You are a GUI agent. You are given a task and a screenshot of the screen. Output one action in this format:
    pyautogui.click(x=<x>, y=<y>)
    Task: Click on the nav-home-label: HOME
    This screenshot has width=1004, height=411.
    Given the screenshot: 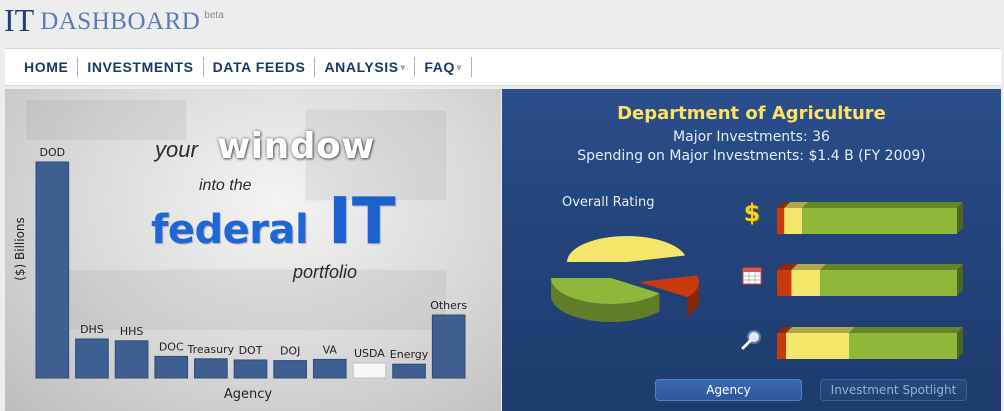 What is the action you would take?
    pyautogui.click(x=46, y=67)
    